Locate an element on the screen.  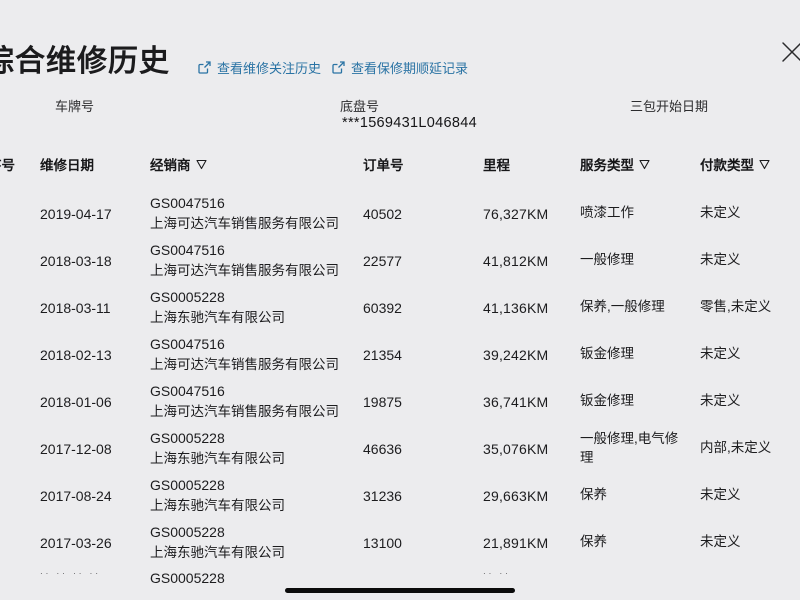
column-header: 订单号 is located at coordinates (423, 164).